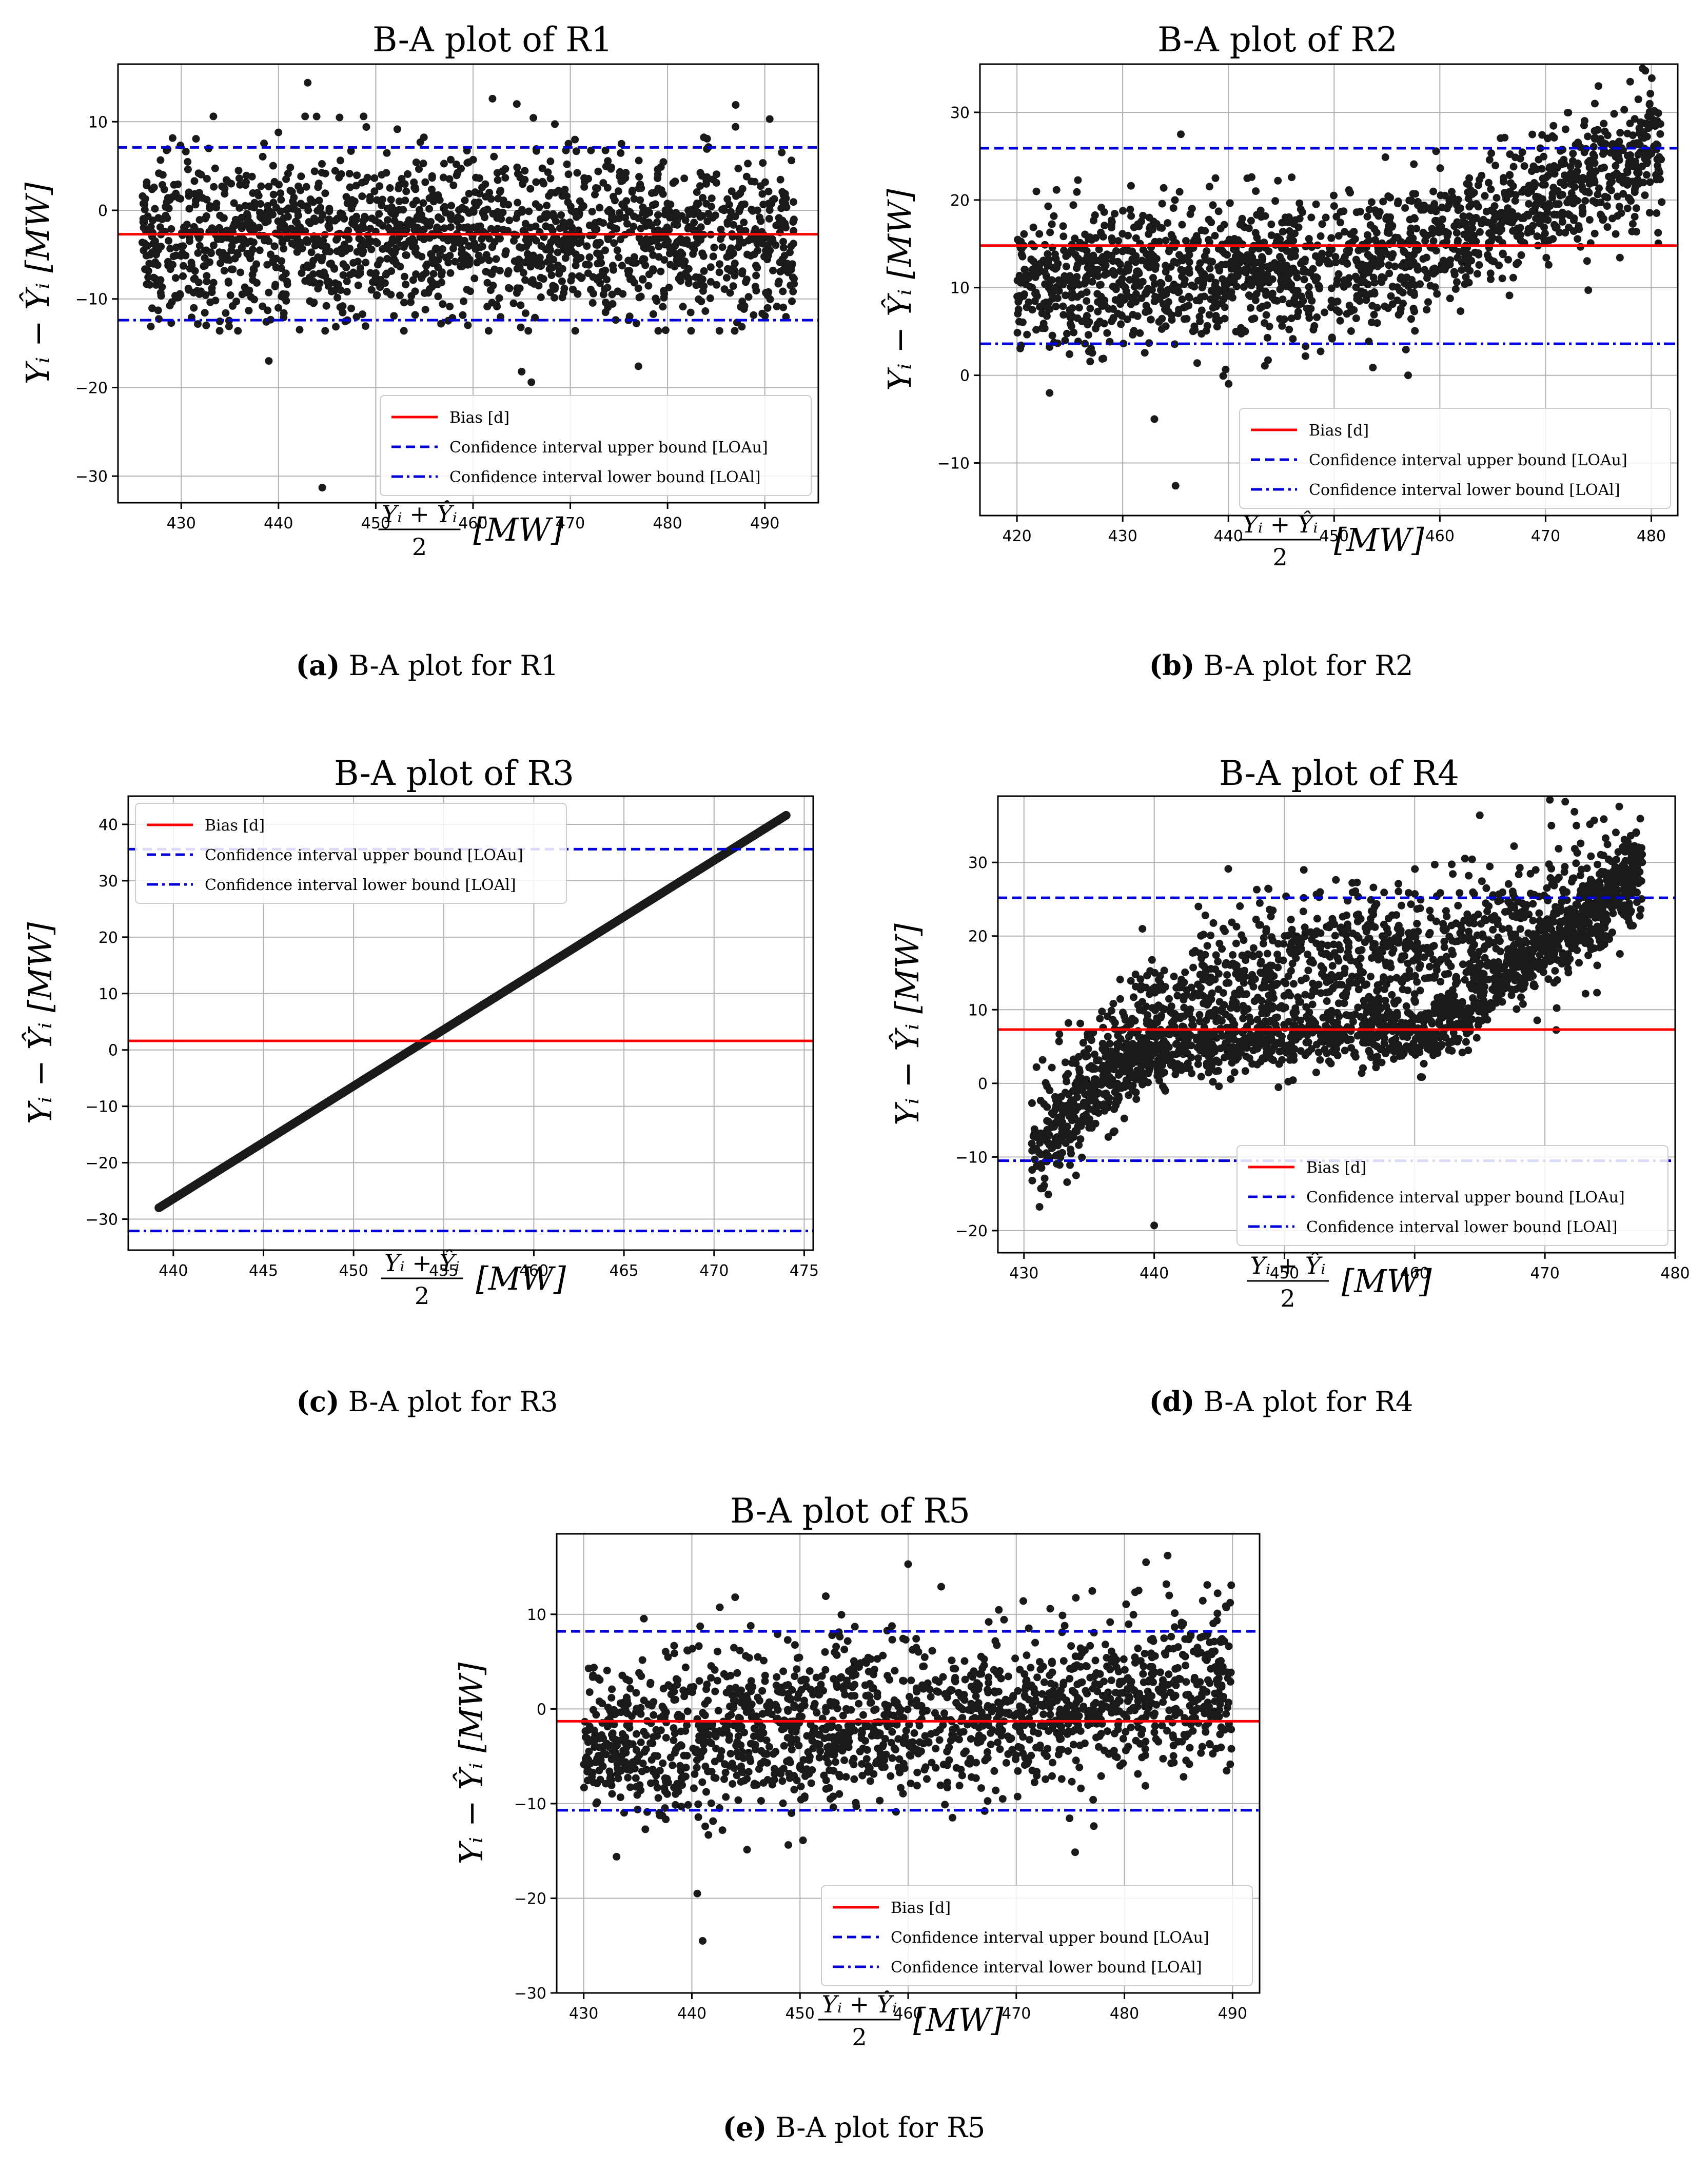 The height and width of the screenshot is (2173, 1708). Describe the element at coordinates (1122, 536) in the screenshot. I see `x-tick-label: 430` at that location.